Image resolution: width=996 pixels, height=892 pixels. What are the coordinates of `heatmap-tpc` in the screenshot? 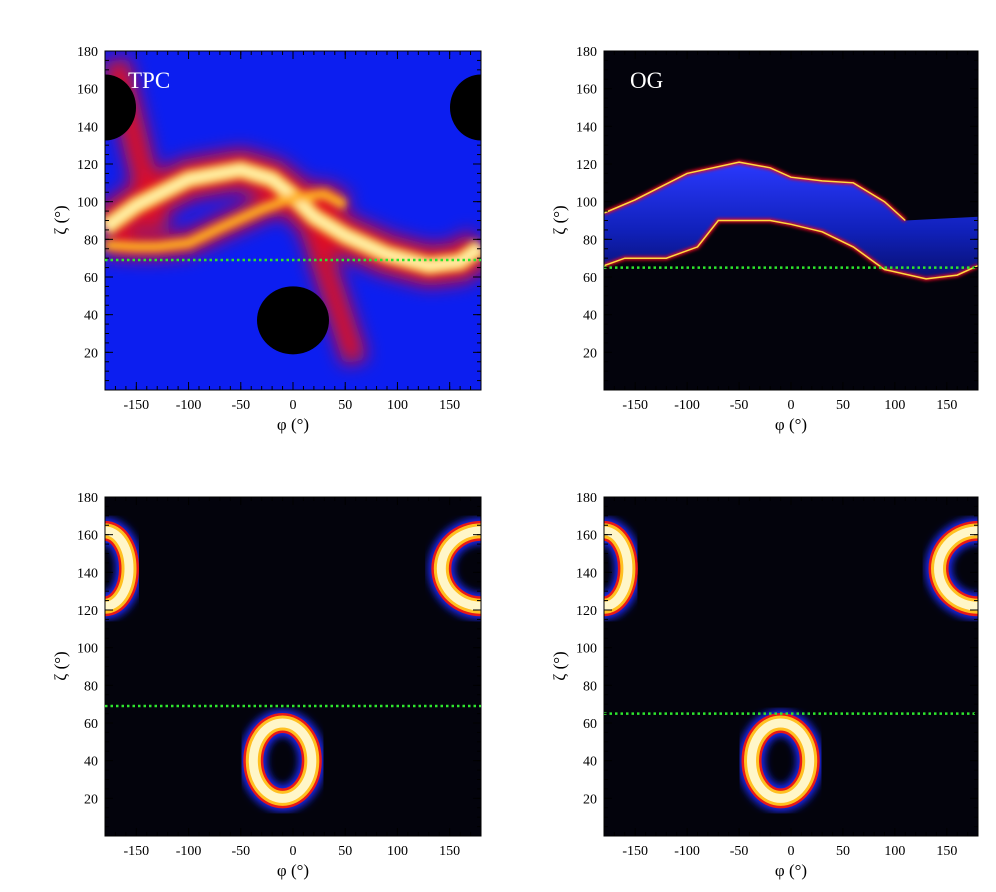 It's located at (293, 220).